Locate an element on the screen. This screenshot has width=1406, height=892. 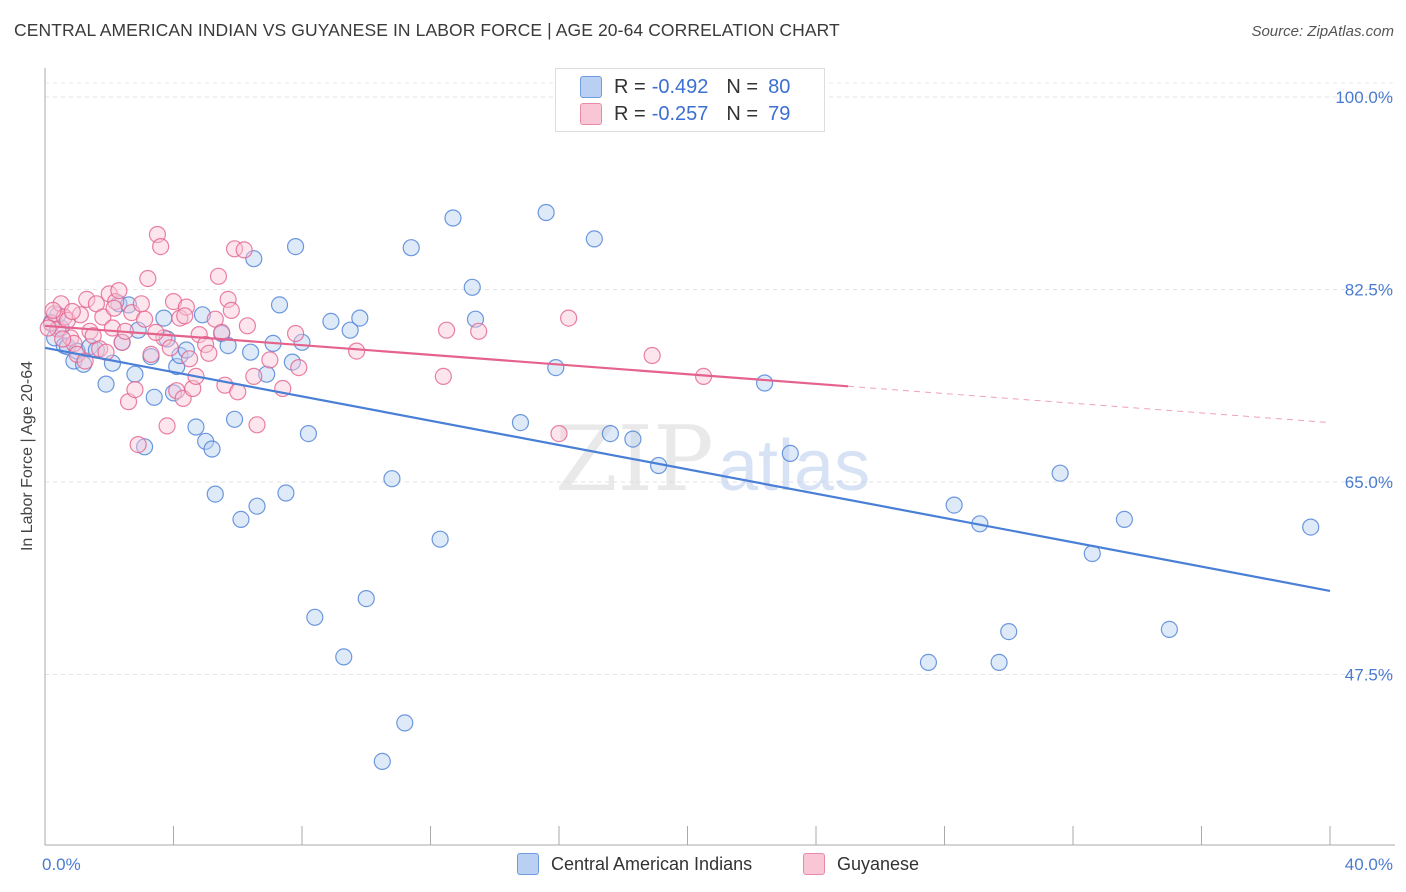
bottom-legend-guyanese: Guyanese is located at coordinates (861, 864).